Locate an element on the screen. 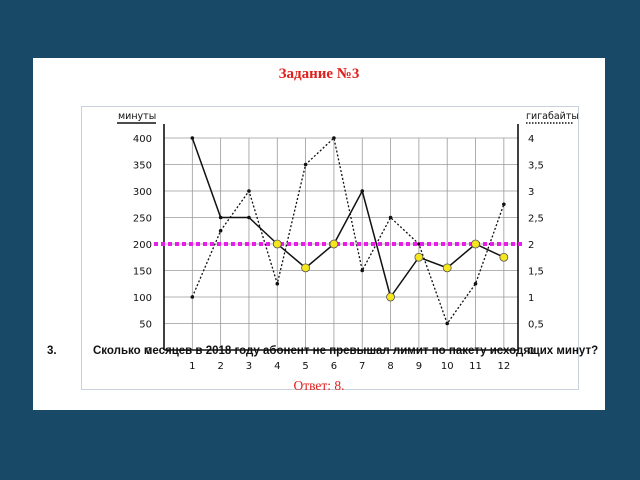 The height and width of the screenshot is (480, 640). y-tick-label-right: 1 is located at coordinates (531, 298).